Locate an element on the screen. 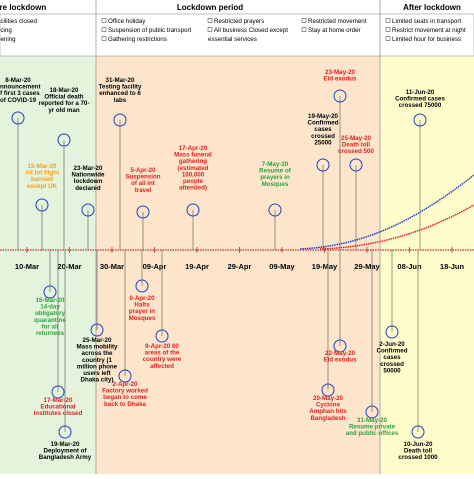  event-text: 17-Mar-20 is located at coordinates (58, 400).